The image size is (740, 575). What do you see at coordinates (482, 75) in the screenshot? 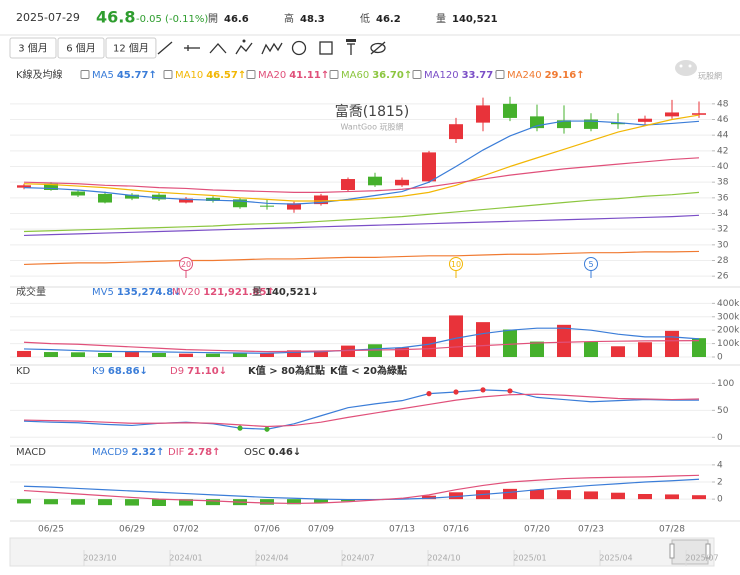
I see `legend-value: 33.77↑` at bounding box center [482, 75].